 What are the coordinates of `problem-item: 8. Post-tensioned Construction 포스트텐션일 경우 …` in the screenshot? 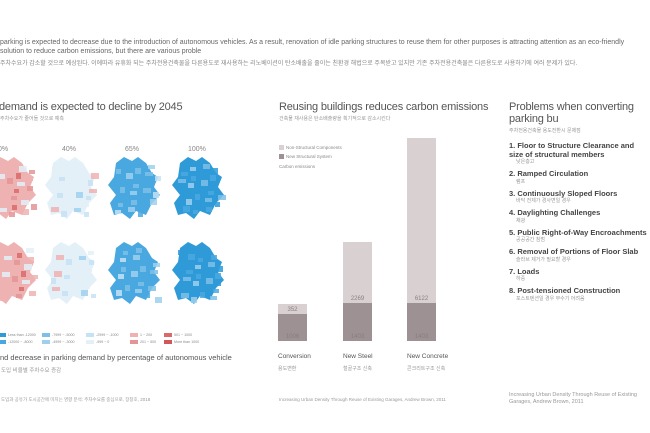 It's located at (578, 294).